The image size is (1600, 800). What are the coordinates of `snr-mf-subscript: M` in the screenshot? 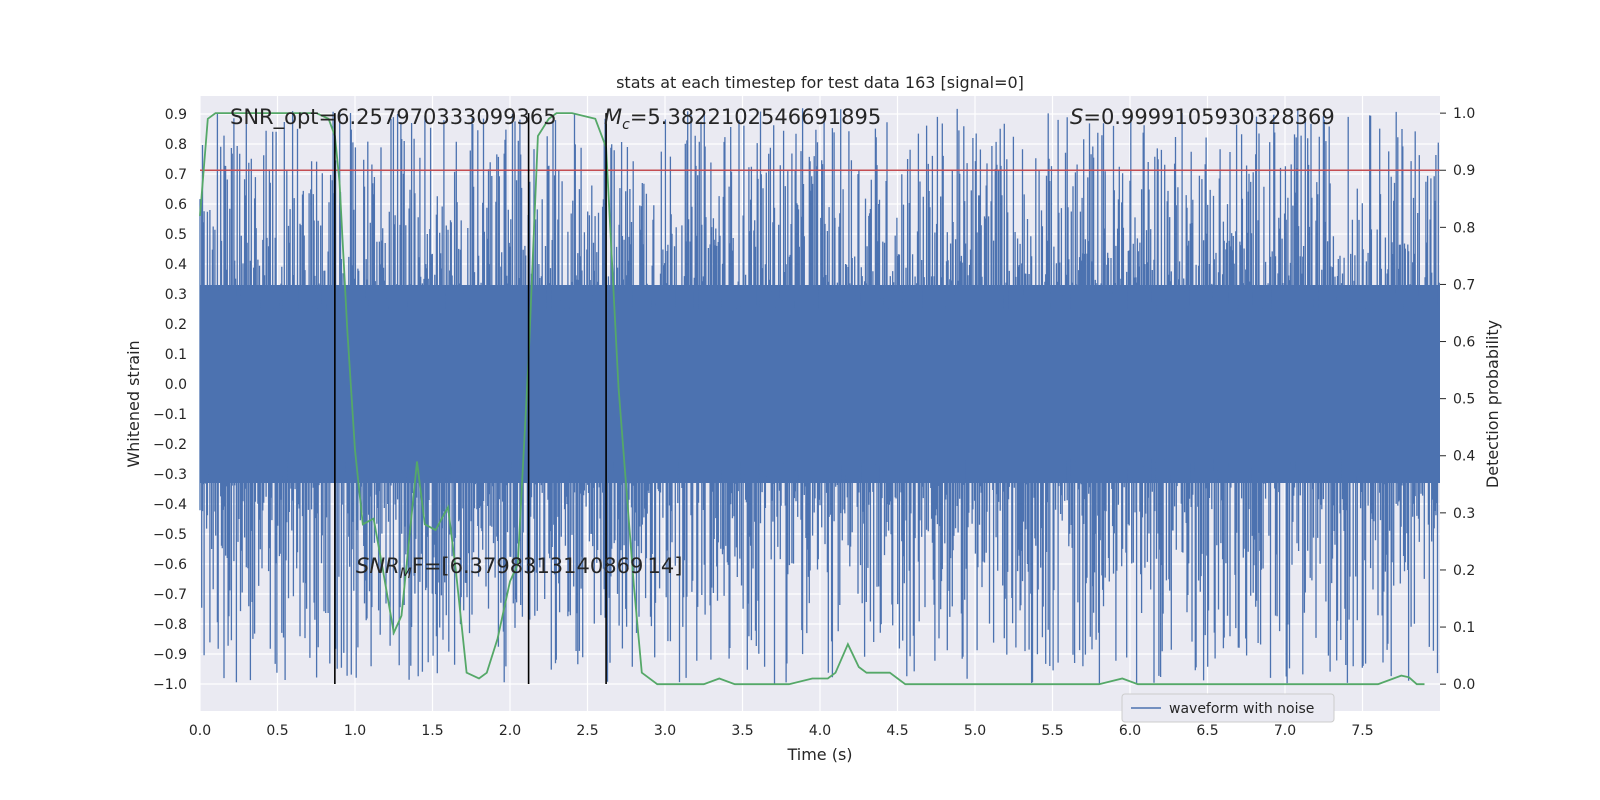 It's located at (406, 574).